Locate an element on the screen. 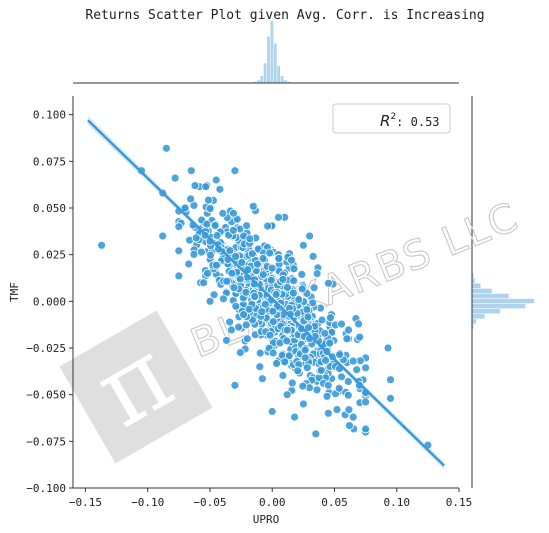  x-tick-label: −0.10 is located at coordinates (147, 502).